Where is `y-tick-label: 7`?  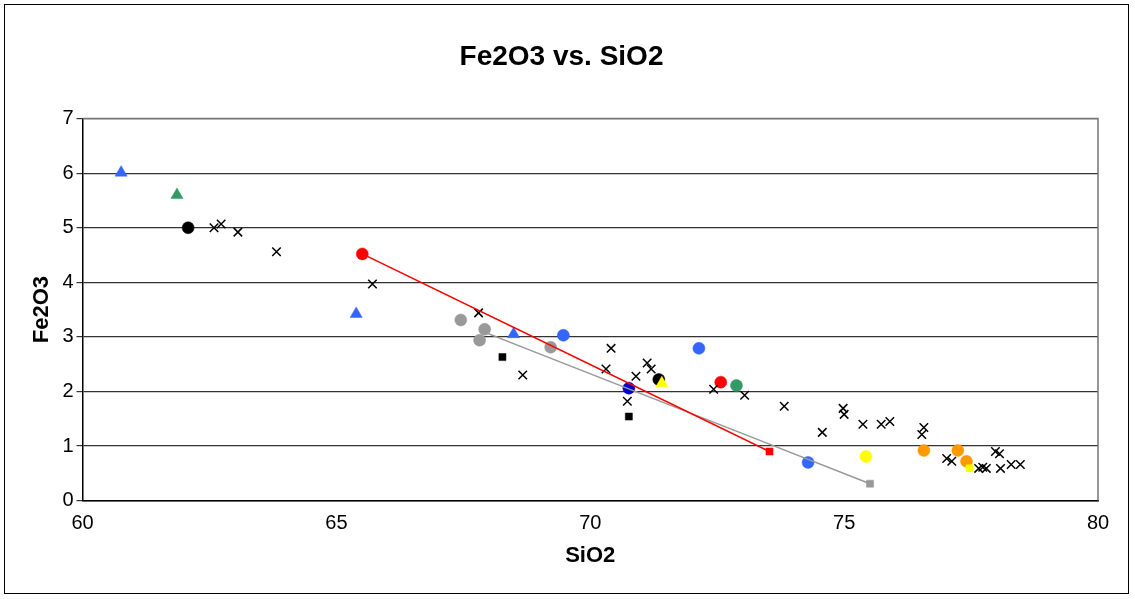 y-tick-label: 7 is located at coordinates (68, 117).